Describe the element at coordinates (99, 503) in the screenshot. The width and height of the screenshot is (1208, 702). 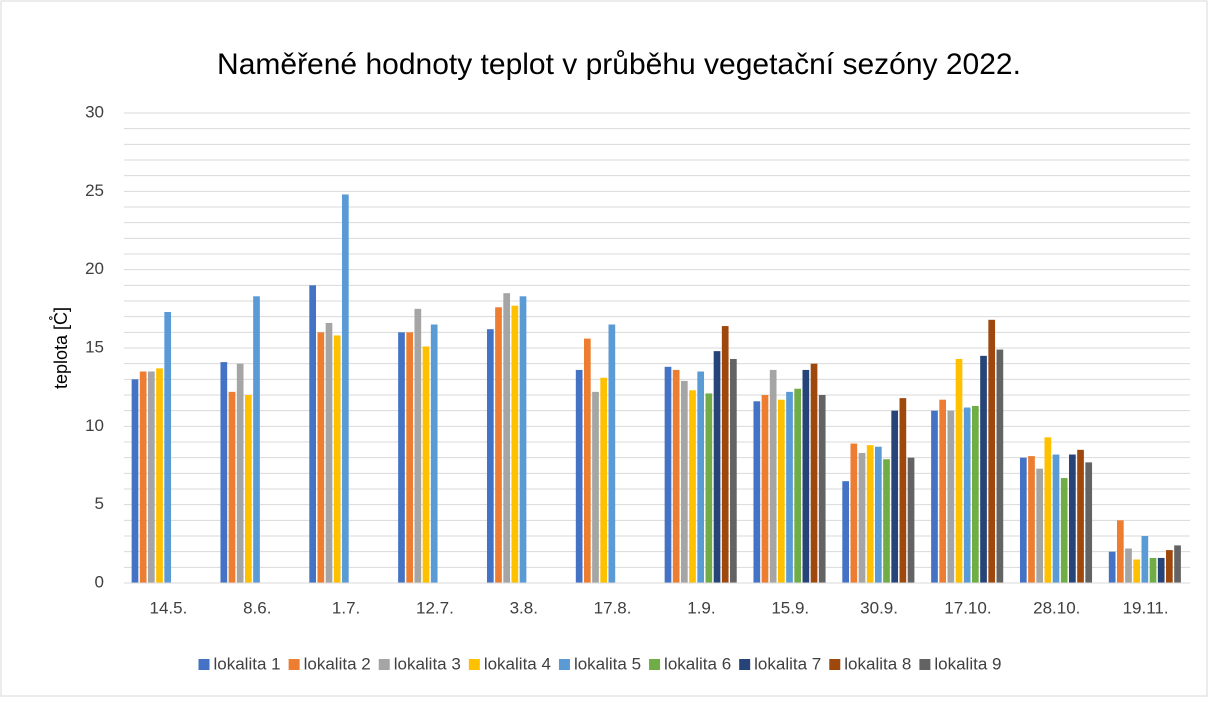
I see `y-tick-label: 5` at that location.